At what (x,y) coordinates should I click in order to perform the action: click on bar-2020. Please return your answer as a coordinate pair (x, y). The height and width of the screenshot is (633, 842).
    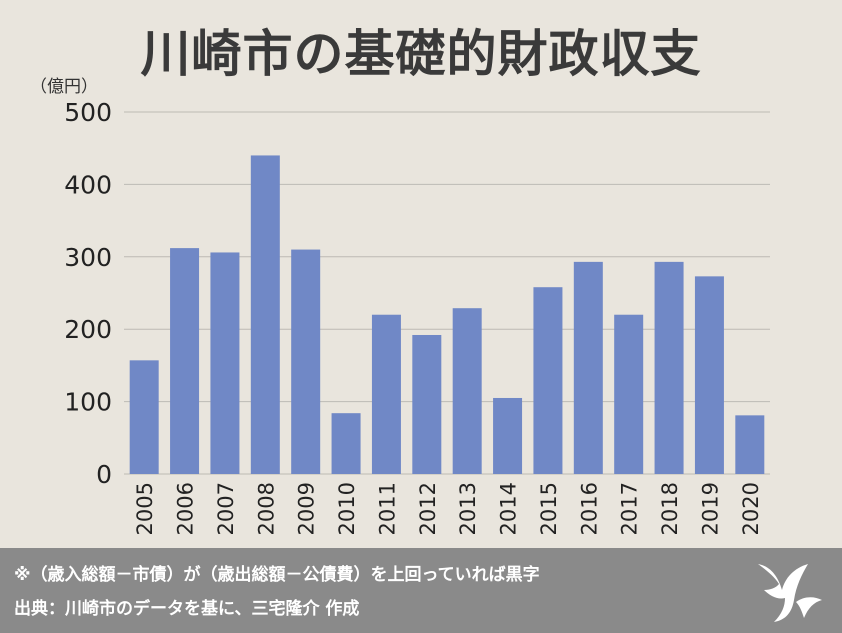
    Looking at the image, I should click on (750, 444).